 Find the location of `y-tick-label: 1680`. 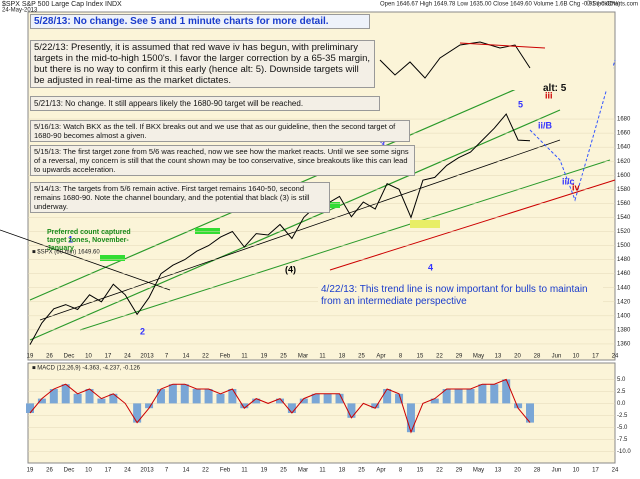

y-tick-label: 1680 is located at coordinates (624, 120).